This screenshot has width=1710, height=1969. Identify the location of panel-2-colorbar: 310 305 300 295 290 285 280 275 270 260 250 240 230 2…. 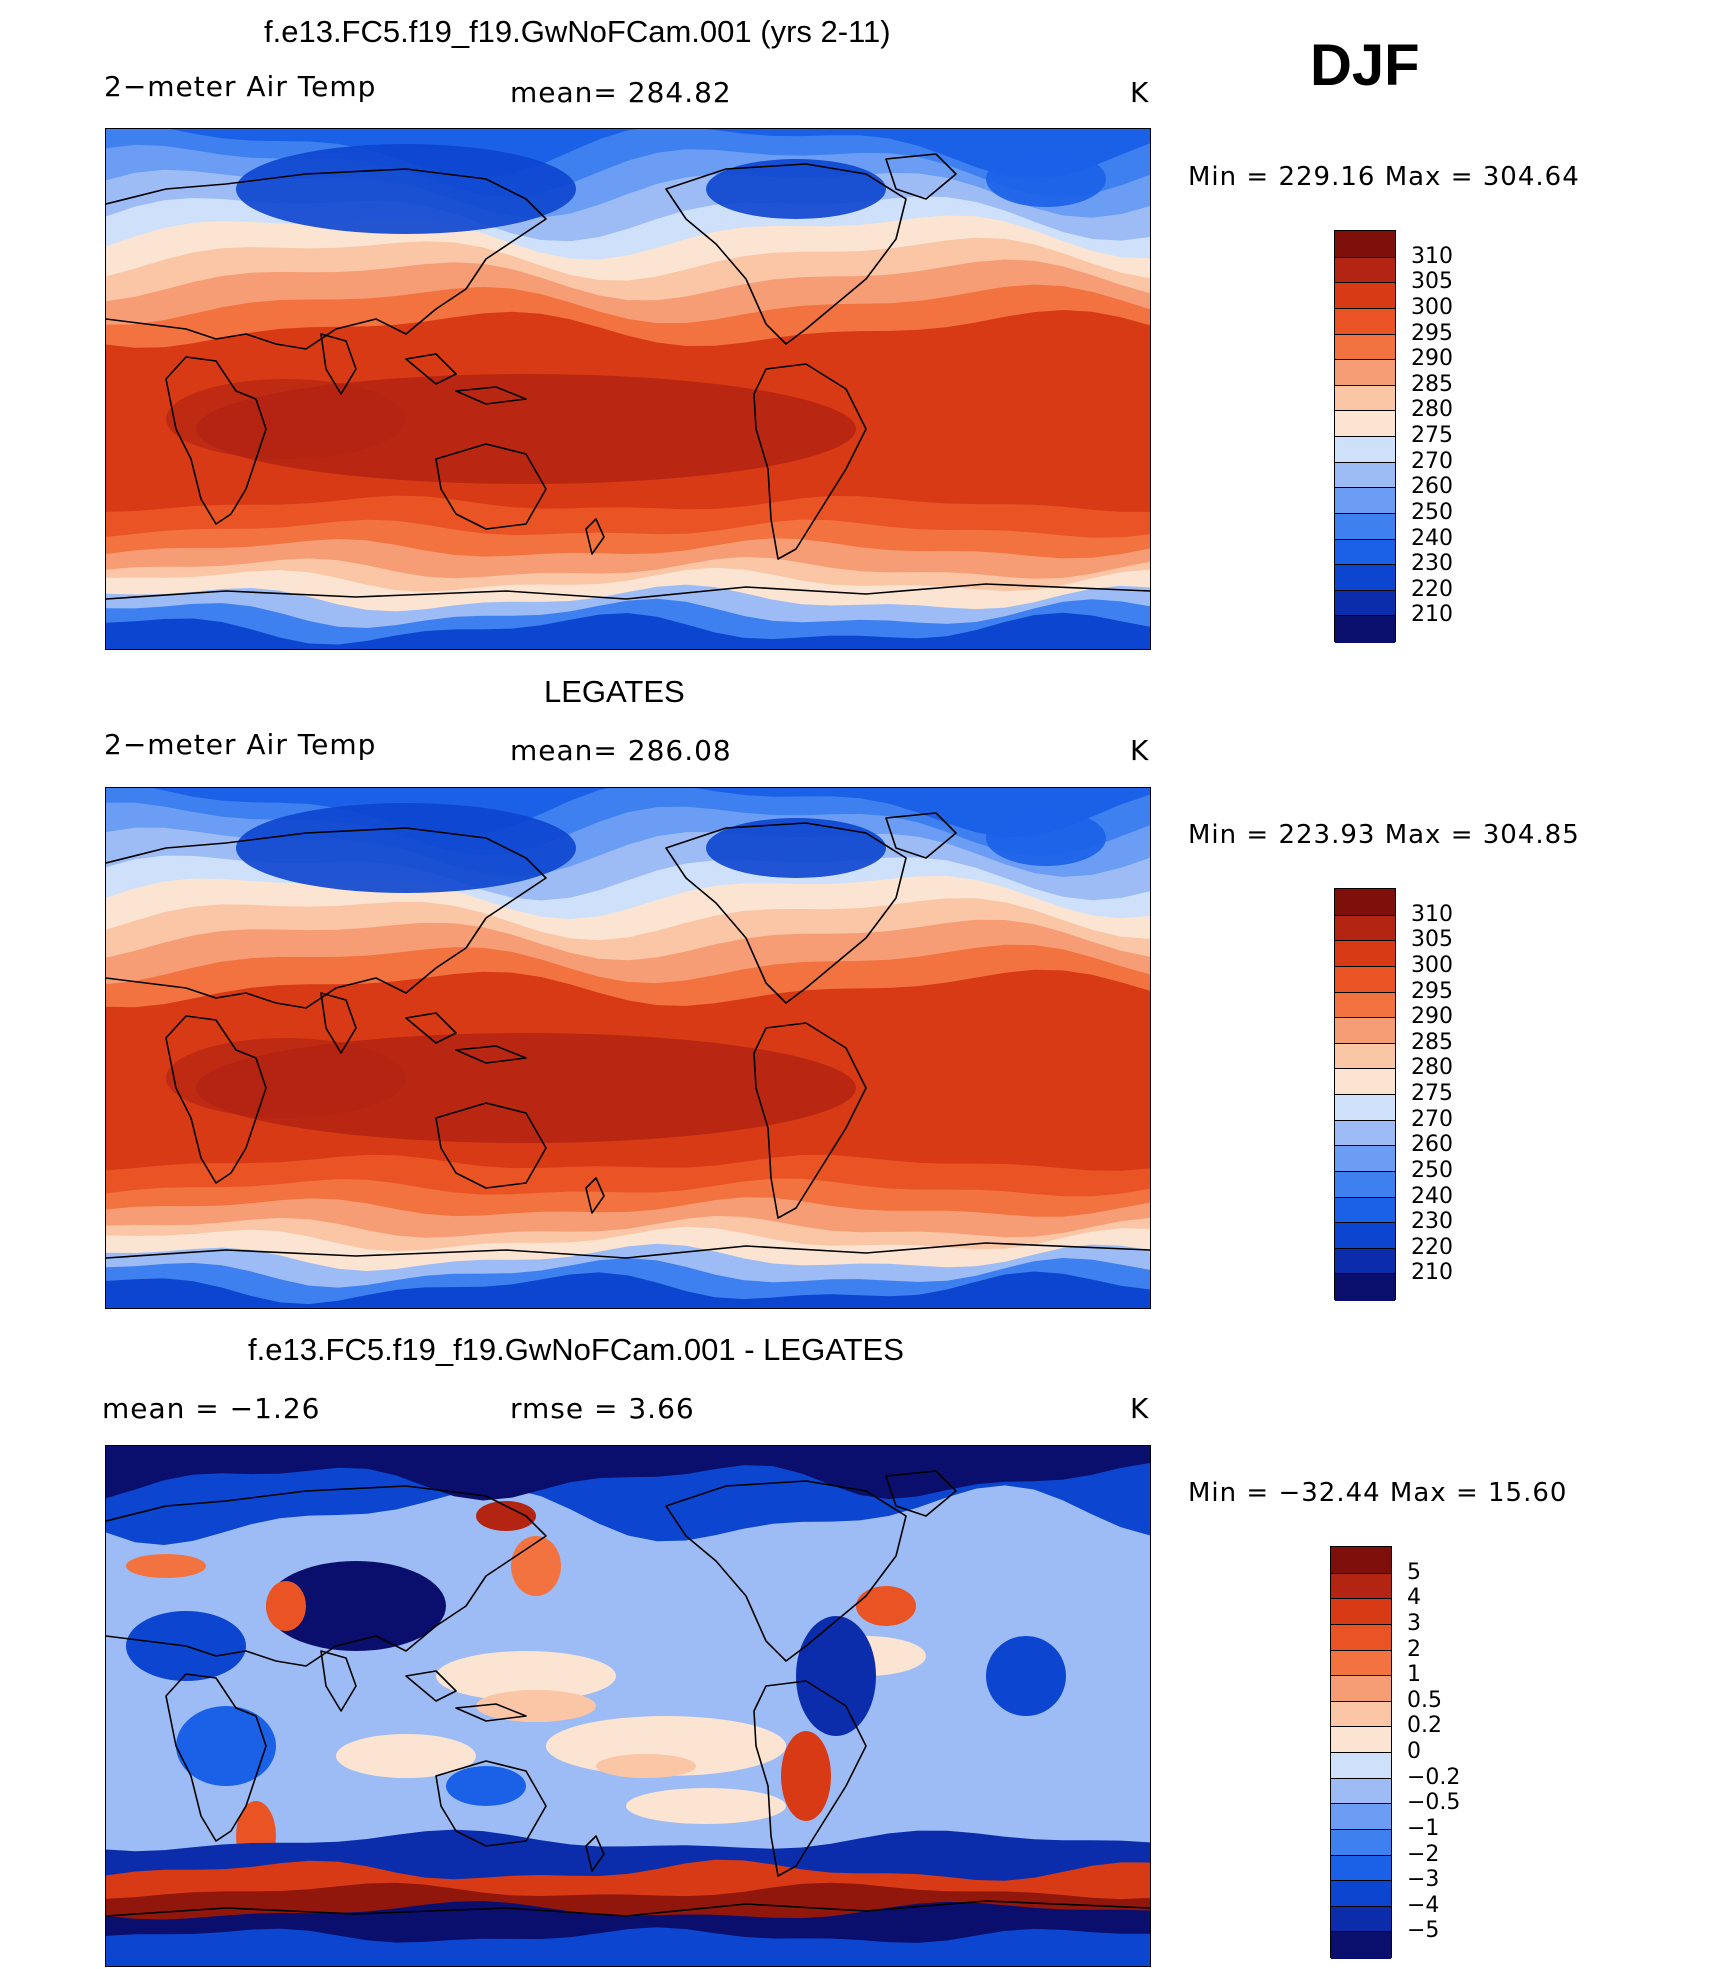
(1393, 1094).